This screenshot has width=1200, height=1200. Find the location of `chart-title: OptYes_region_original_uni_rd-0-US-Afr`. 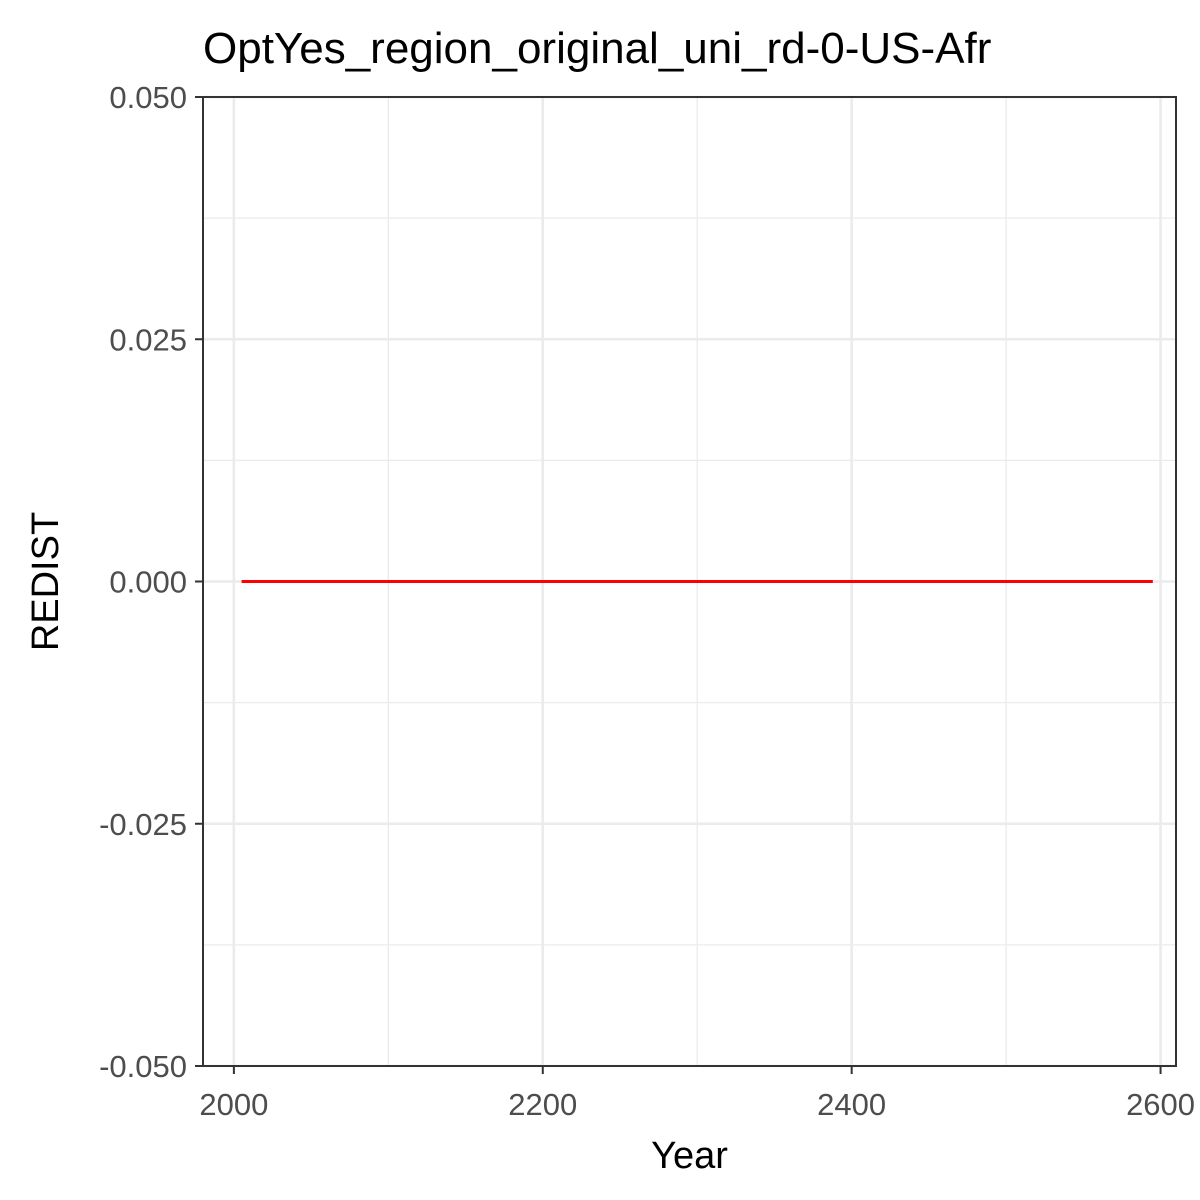

chart-title: OptYes_region_original_uni_rd-0-US-Afr is located at coordinates (597, 48).